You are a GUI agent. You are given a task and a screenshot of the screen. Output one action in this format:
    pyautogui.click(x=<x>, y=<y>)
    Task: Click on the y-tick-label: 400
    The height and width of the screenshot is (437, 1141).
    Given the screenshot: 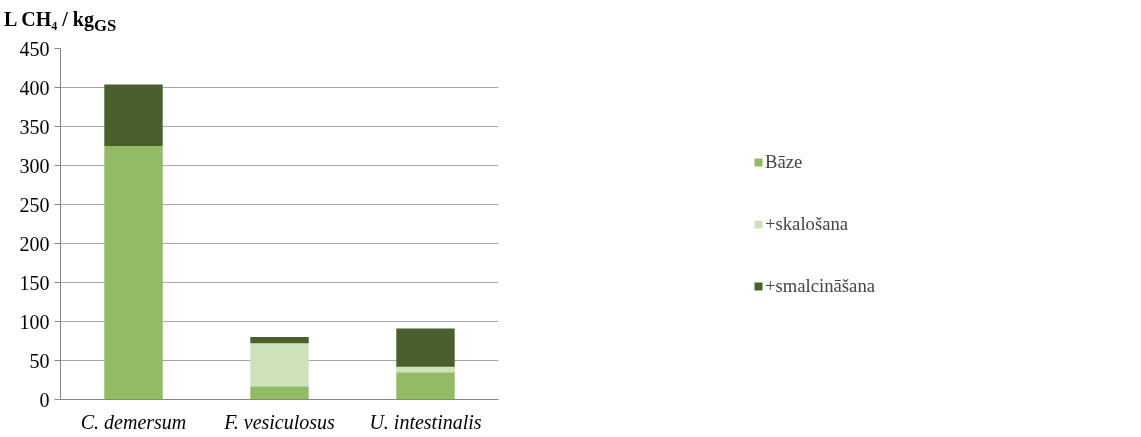 What is the action you would take?
    pyautogui.click(x=34, y=87)
    